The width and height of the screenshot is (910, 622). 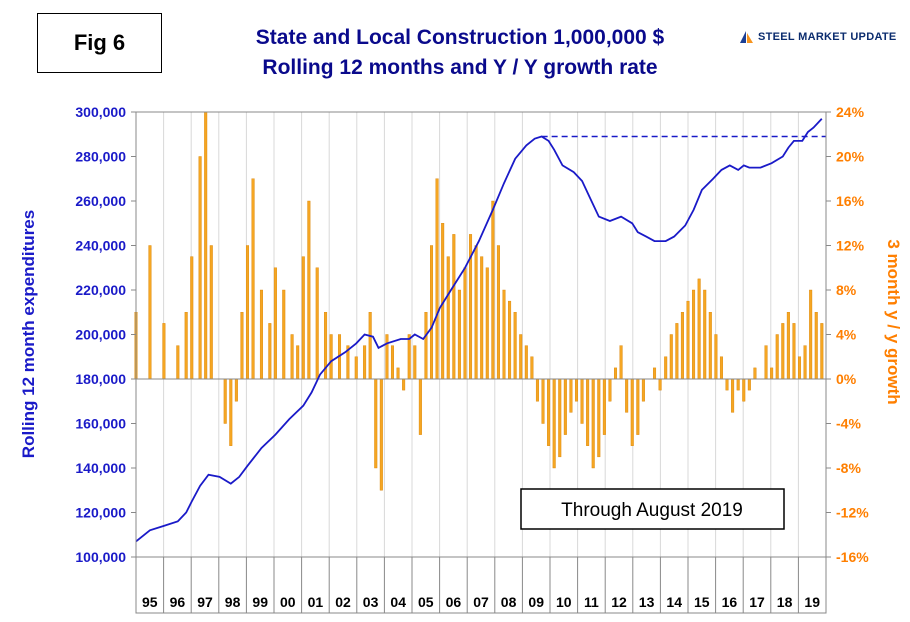 I want to click on left-tick-label: 180,000, so click(x=100, y=379).